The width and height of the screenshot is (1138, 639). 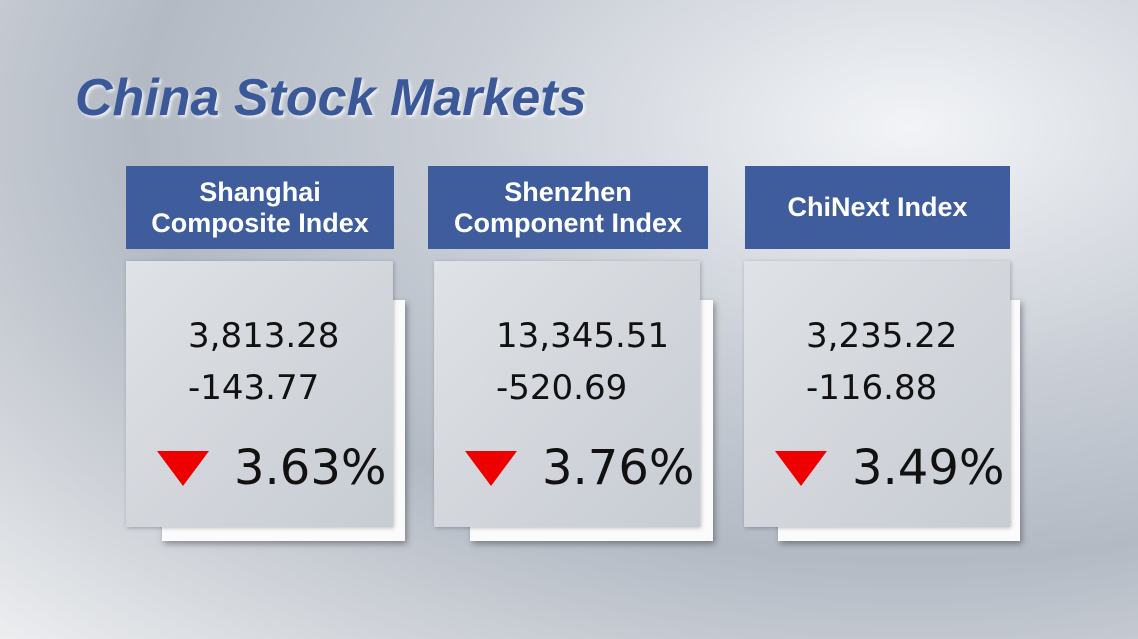 What do you see at coordinates (310, 468) in the screenshot?
I see `percent-change: 3.63%` at bounding box center [310, 468].